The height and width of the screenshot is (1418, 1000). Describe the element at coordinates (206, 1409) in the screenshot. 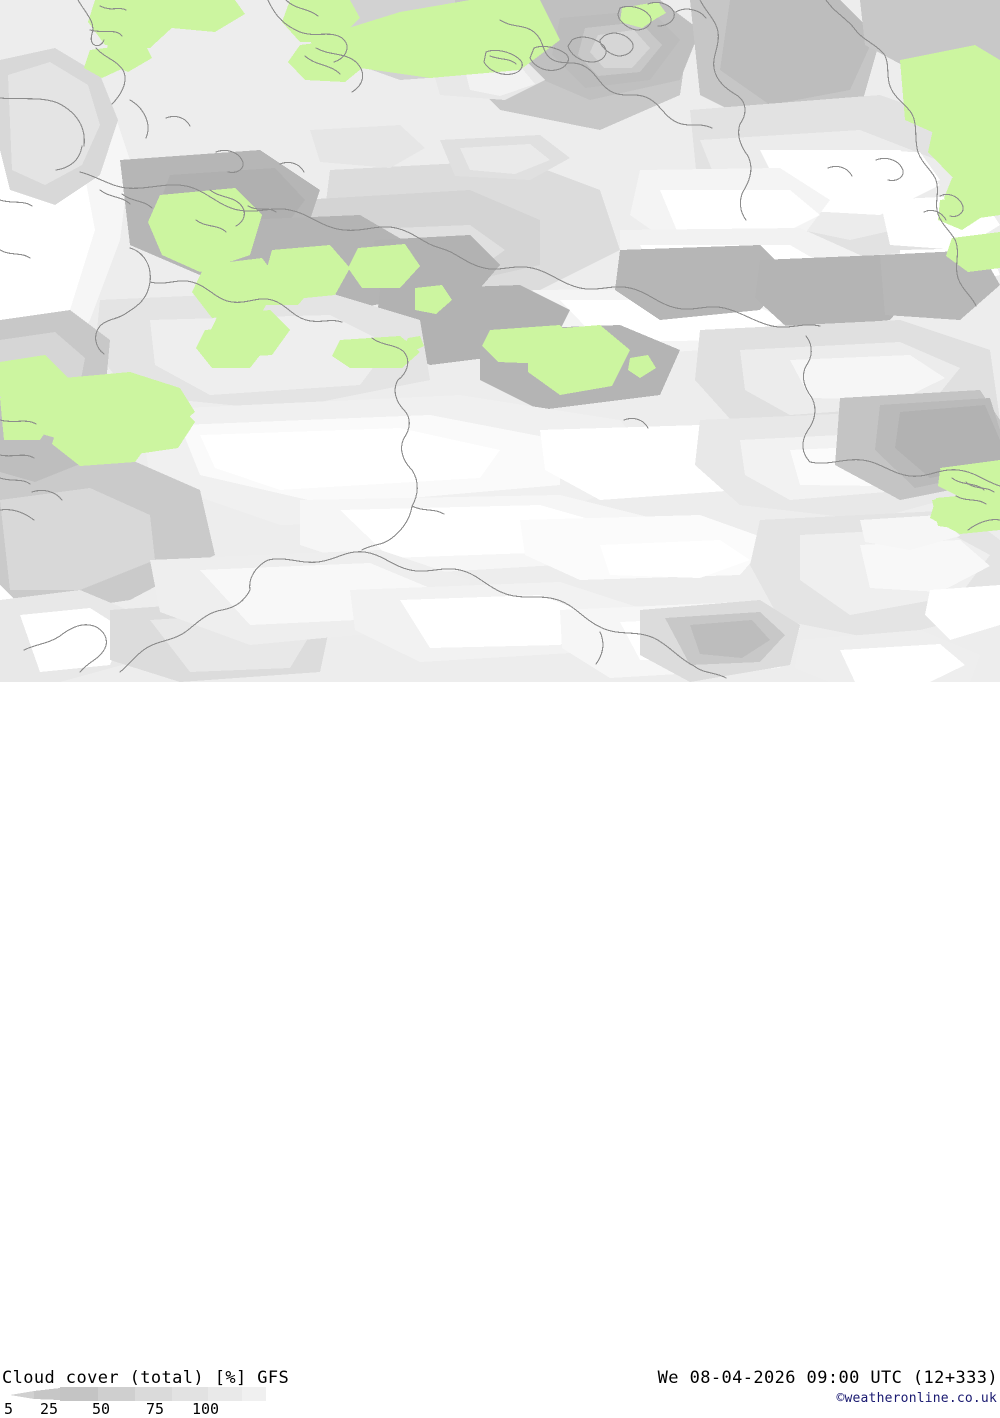

I see `colorbar-tick-100: 100` at that location.